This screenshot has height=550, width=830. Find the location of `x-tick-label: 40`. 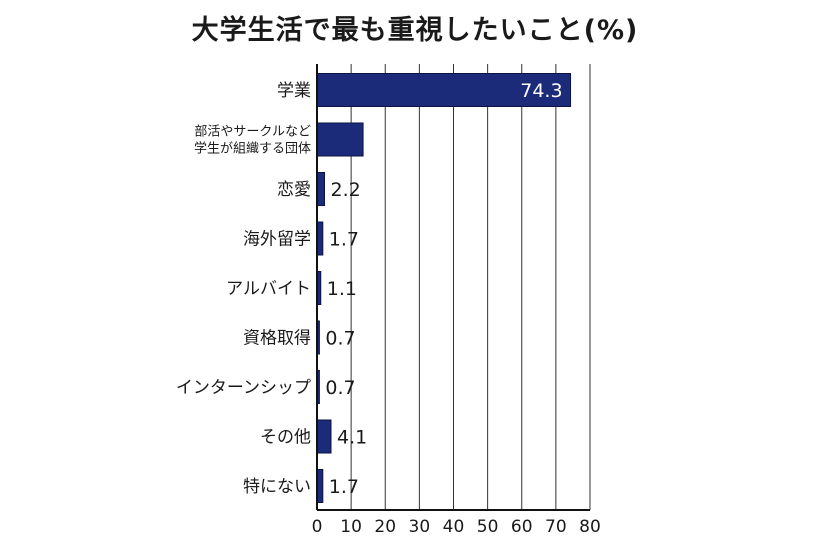

x-tick-label: 40 is located at coordinates (454, 527).